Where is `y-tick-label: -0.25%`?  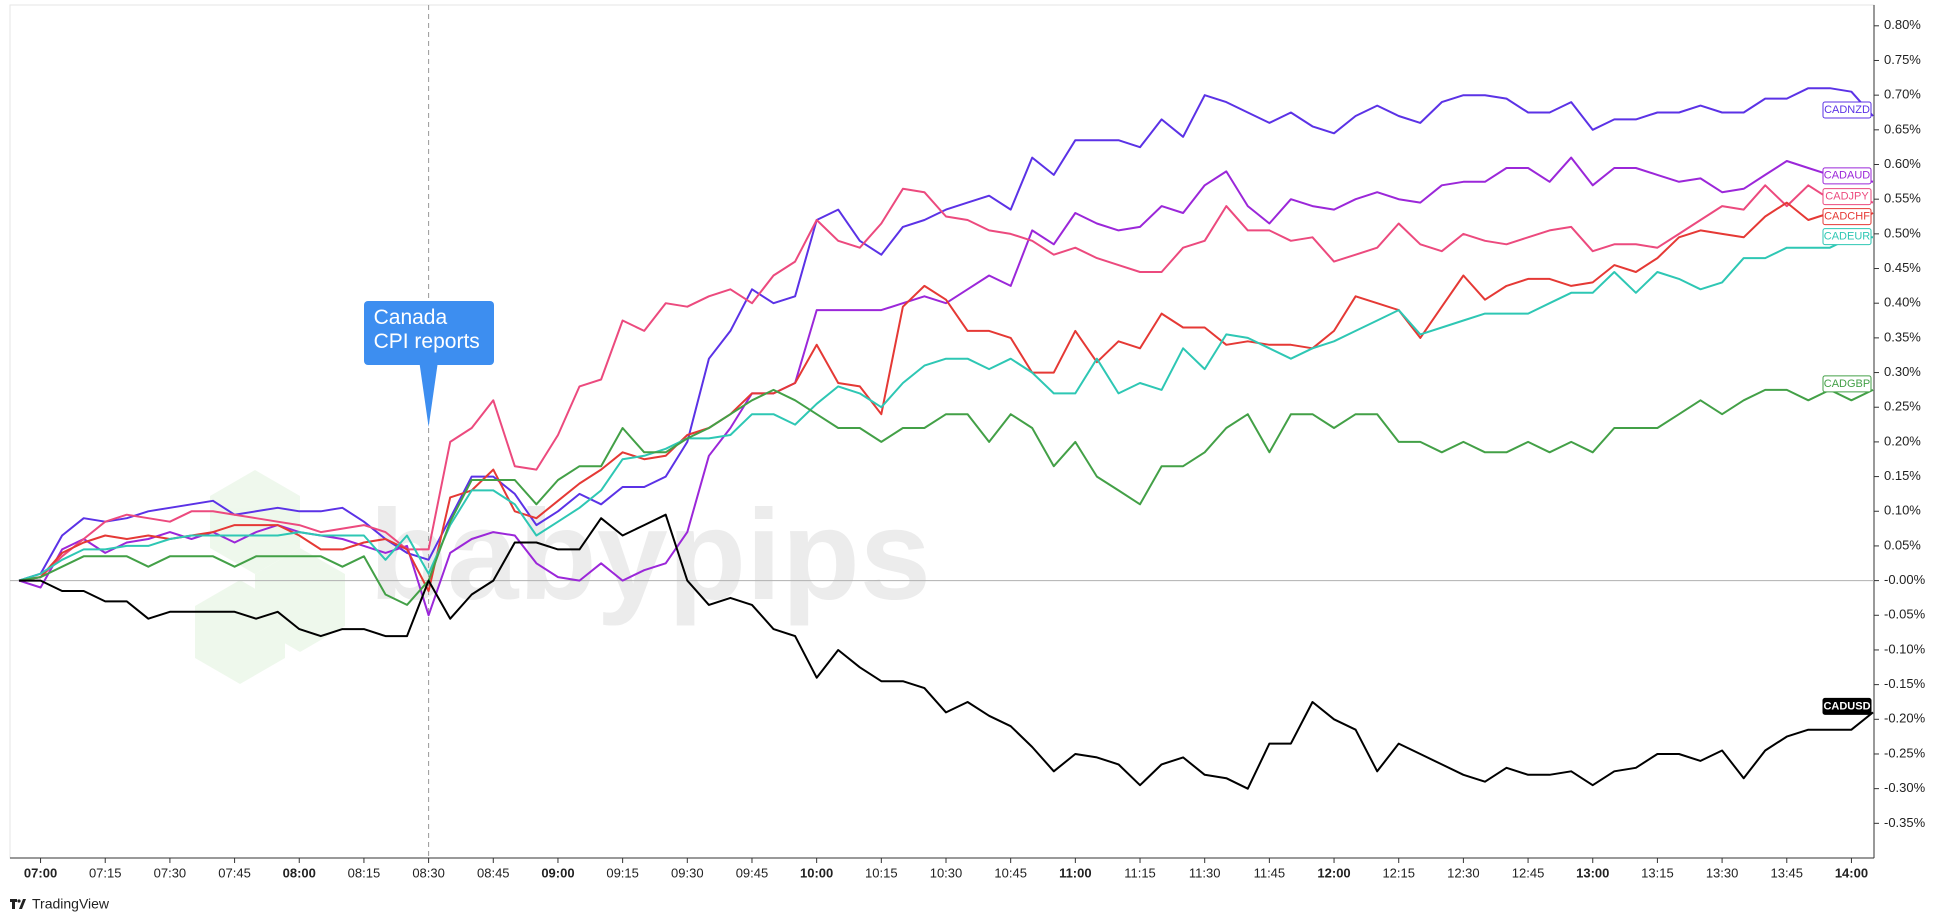
y-tick-label: -0.25% is located at coordinates (1905, 752).